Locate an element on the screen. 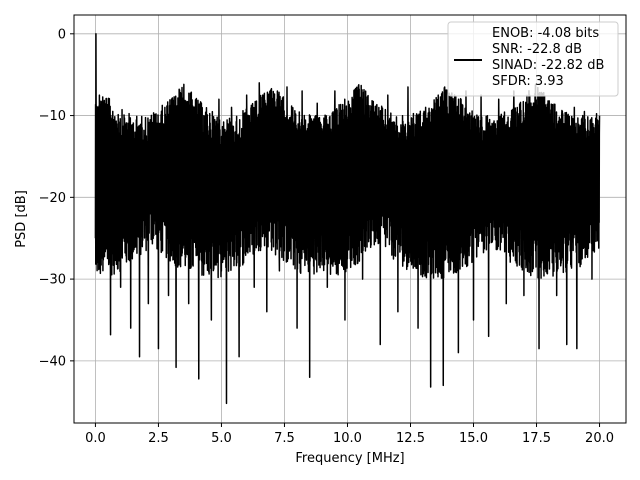 Image resolution: width=640 pixels, height=480 pixels. y-tick-label: −20 is located at coordinates (52, 198).